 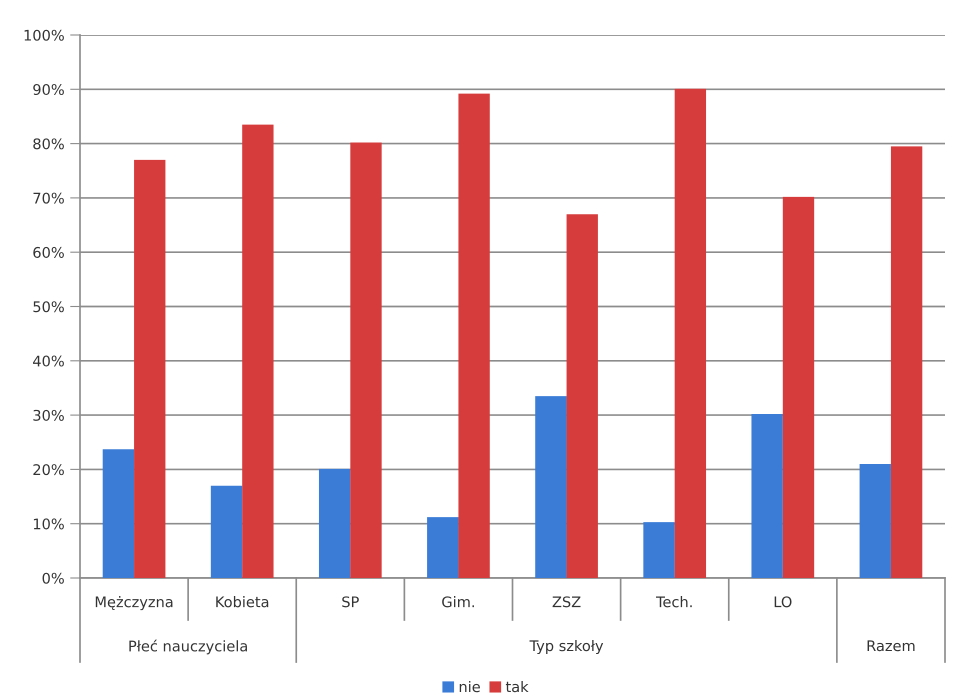 What do you see at coordinates (48, 90) in the screenshot?
I see `y-tick-label: 90%` at bounding box center [48, 90].